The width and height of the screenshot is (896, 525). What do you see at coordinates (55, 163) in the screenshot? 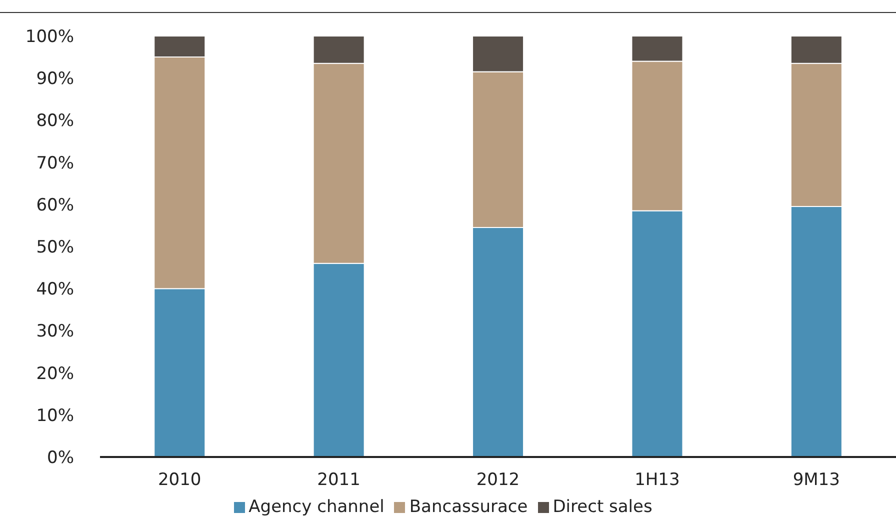
I see `y-tick-label: 70%` at bounding box center [55, 163].